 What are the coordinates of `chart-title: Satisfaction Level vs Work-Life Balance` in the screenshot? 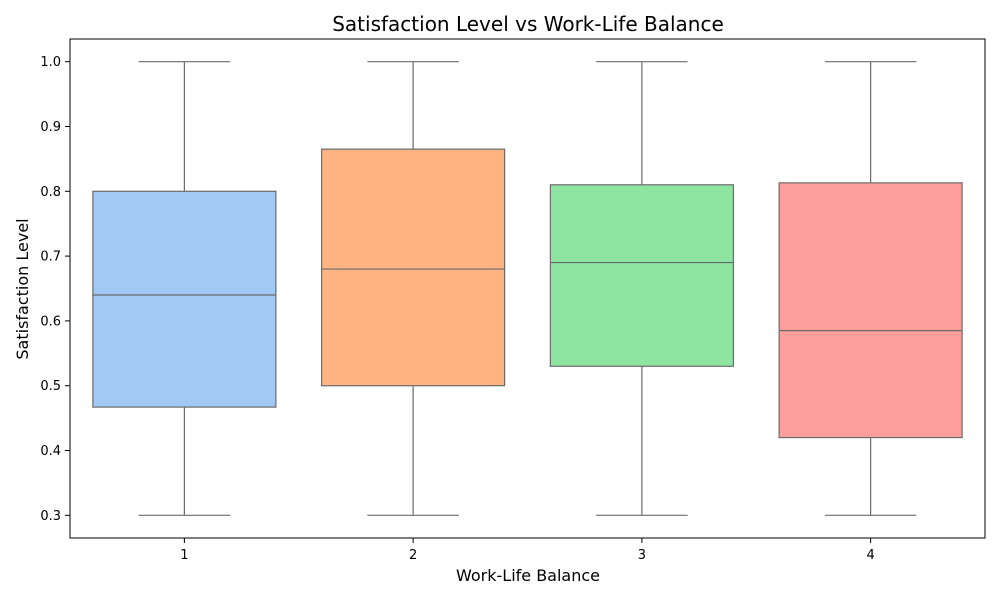 It's located at (528, 24).